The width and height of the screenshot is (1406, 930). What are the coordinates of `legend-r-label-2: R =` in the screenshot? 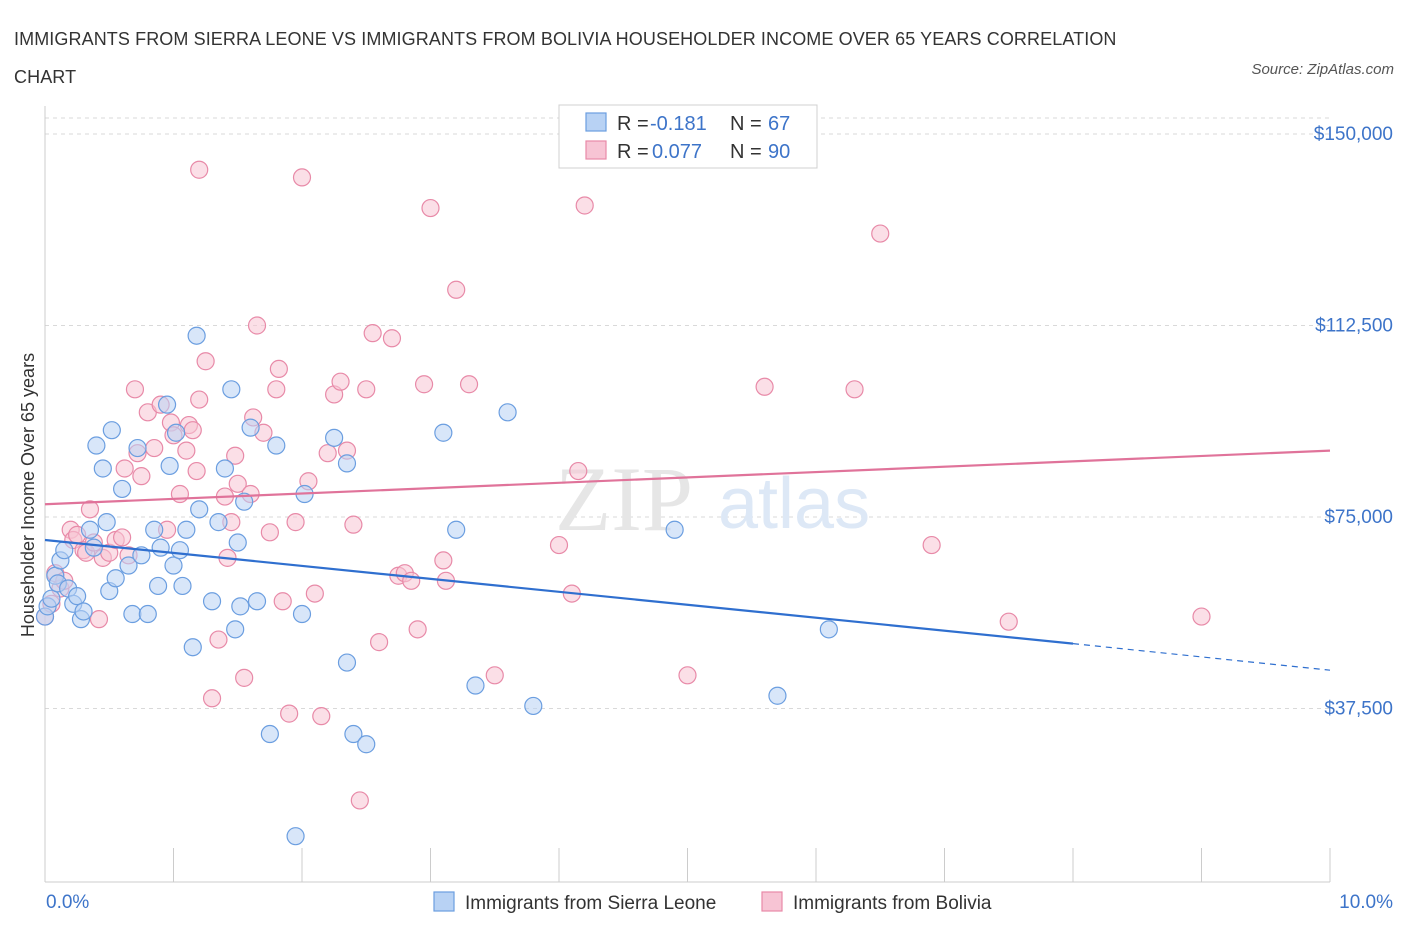 It's located at (633, 152).